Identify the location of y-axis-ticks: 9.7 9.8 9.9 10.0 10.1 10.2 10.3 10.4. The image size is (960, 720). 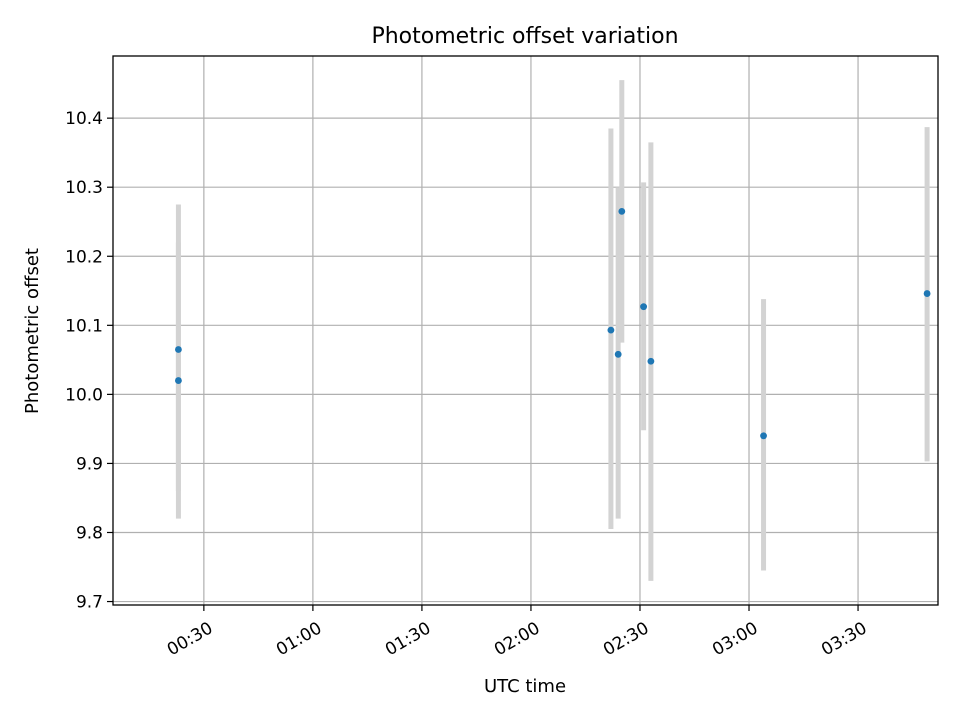
(89, 361).